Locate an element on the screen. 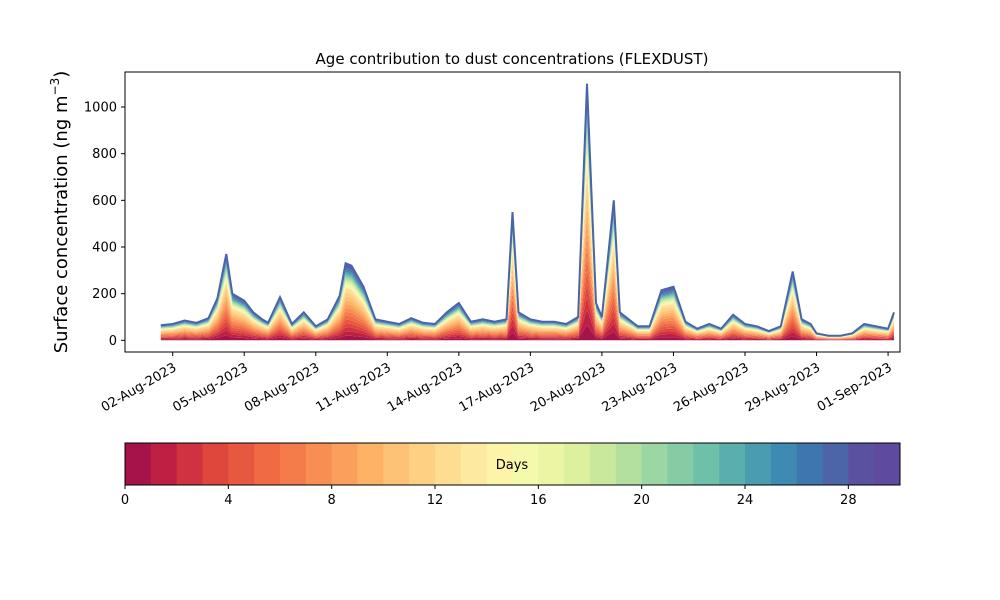 The height and width of the screenshot is (600, 1000). y-axis-label-text: Surface concentration (ng m is located at coordinates (61, 224).